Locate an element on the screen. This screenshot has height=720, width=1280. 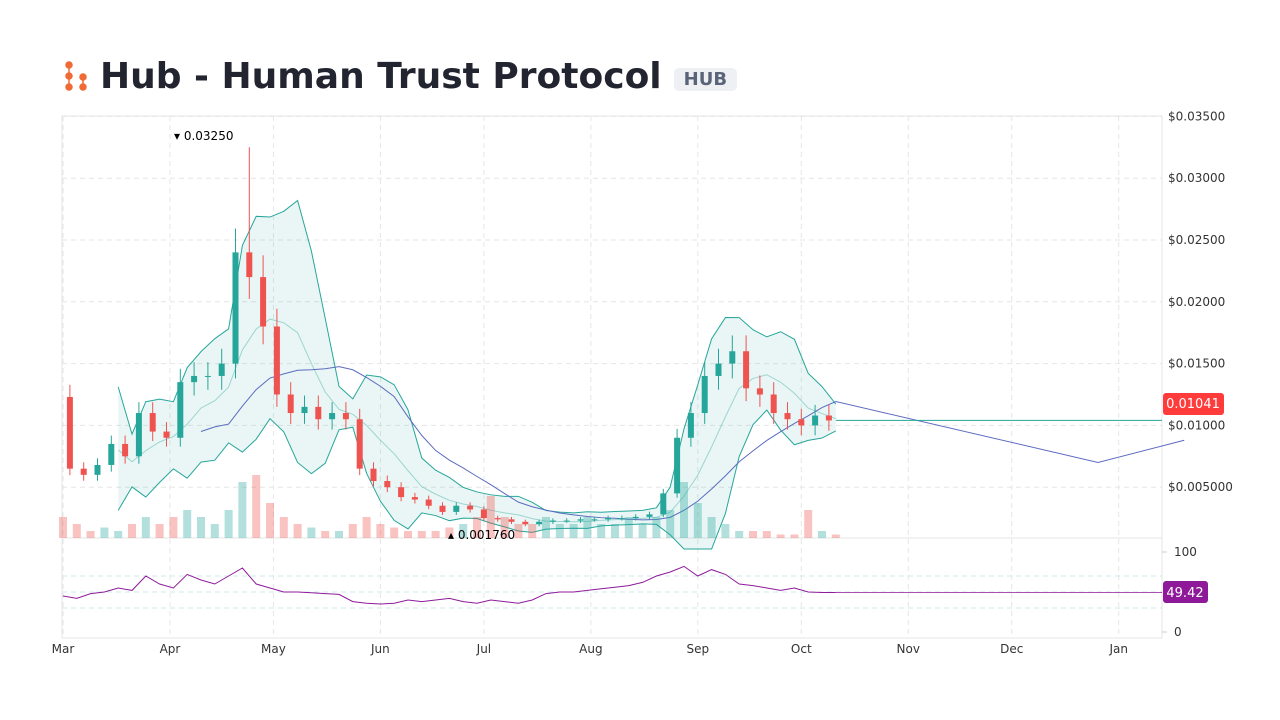
rsi-tick-label: 100 is located at coordinates (1185, 552).